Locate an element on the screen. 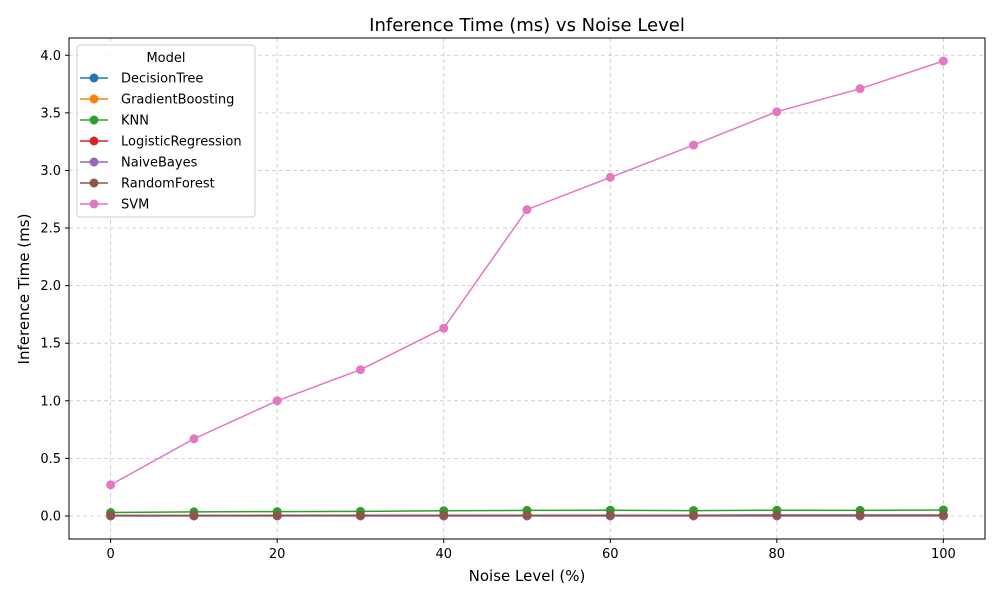 The width and height of the screenshot is (1000, 600). legend-marker-gradientboosting is located at coordinates (94, 99).